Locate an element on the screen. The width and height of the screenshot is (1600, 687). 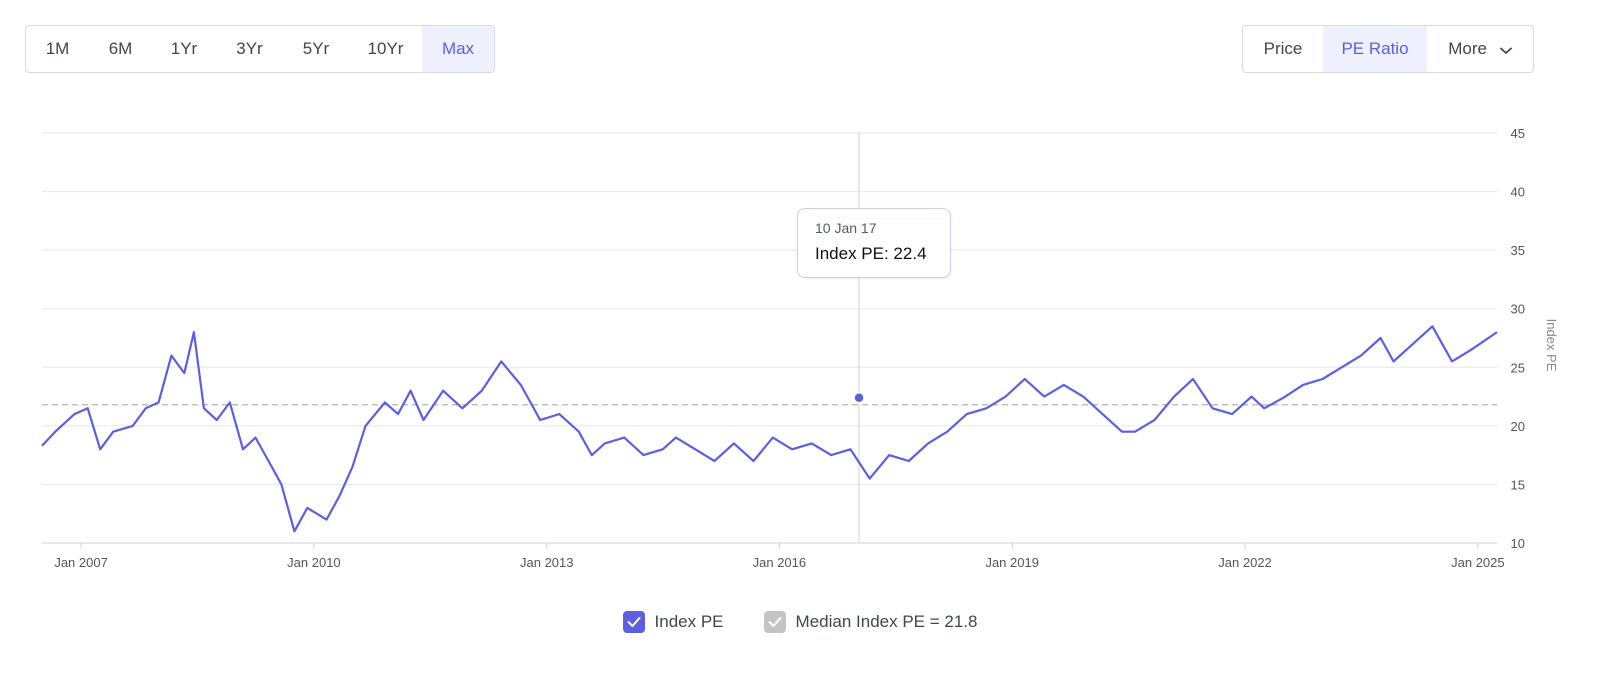
y-tick-label: 40 is located at coordinates (1518, 192).